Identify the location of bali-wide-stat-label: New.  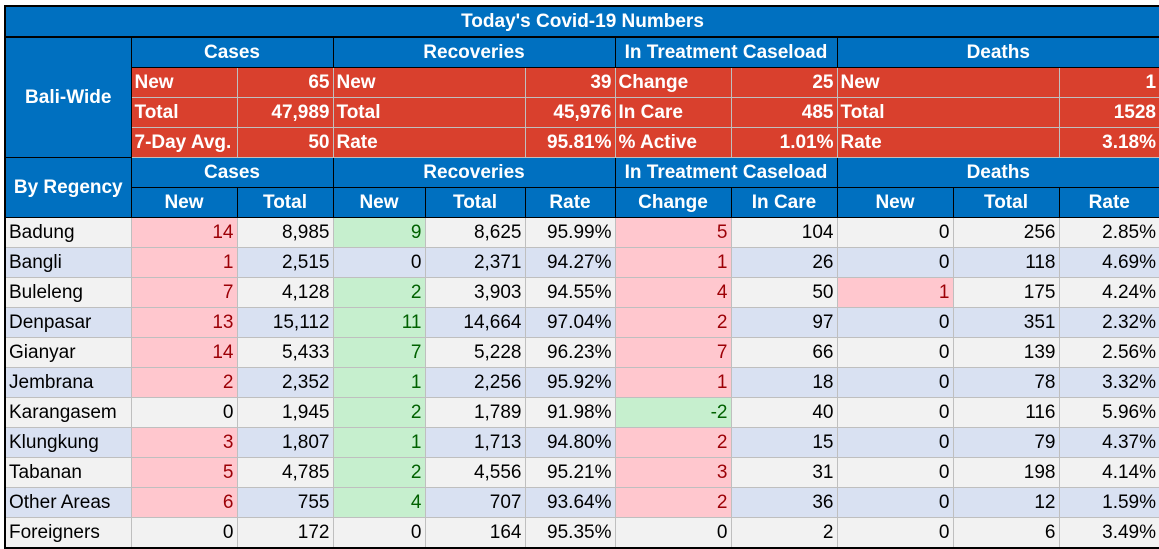
(948, 82).